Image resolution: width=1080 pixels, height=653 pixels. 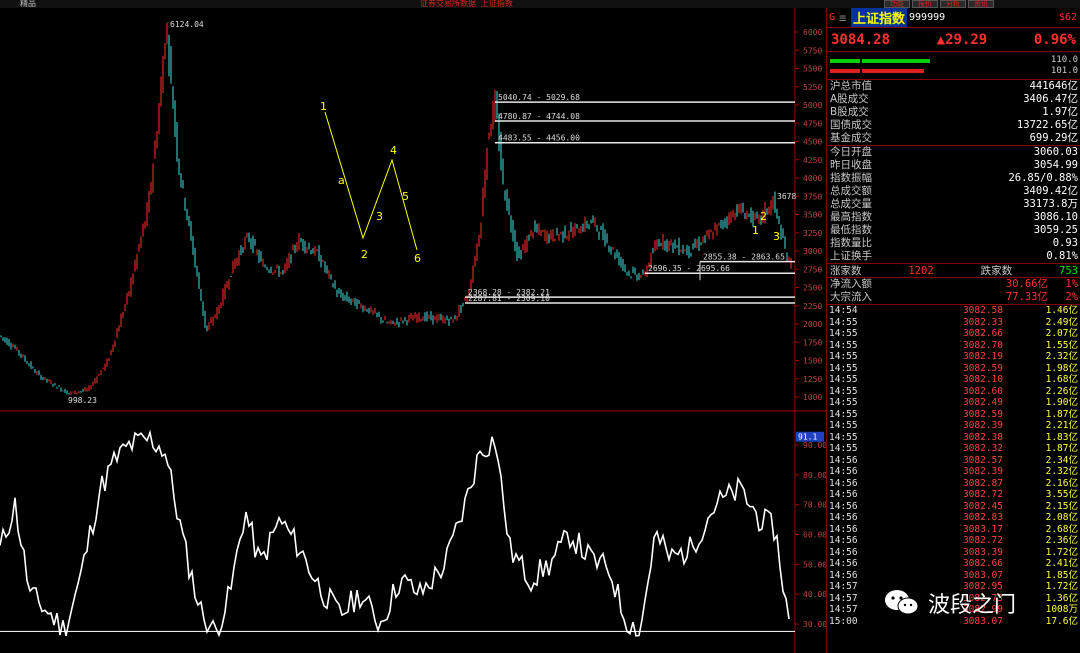 What do you see at coordinates (851, 243) in the screenshot?
I see `index-stat-label: 指数量比` at bounding box center [851, 243].